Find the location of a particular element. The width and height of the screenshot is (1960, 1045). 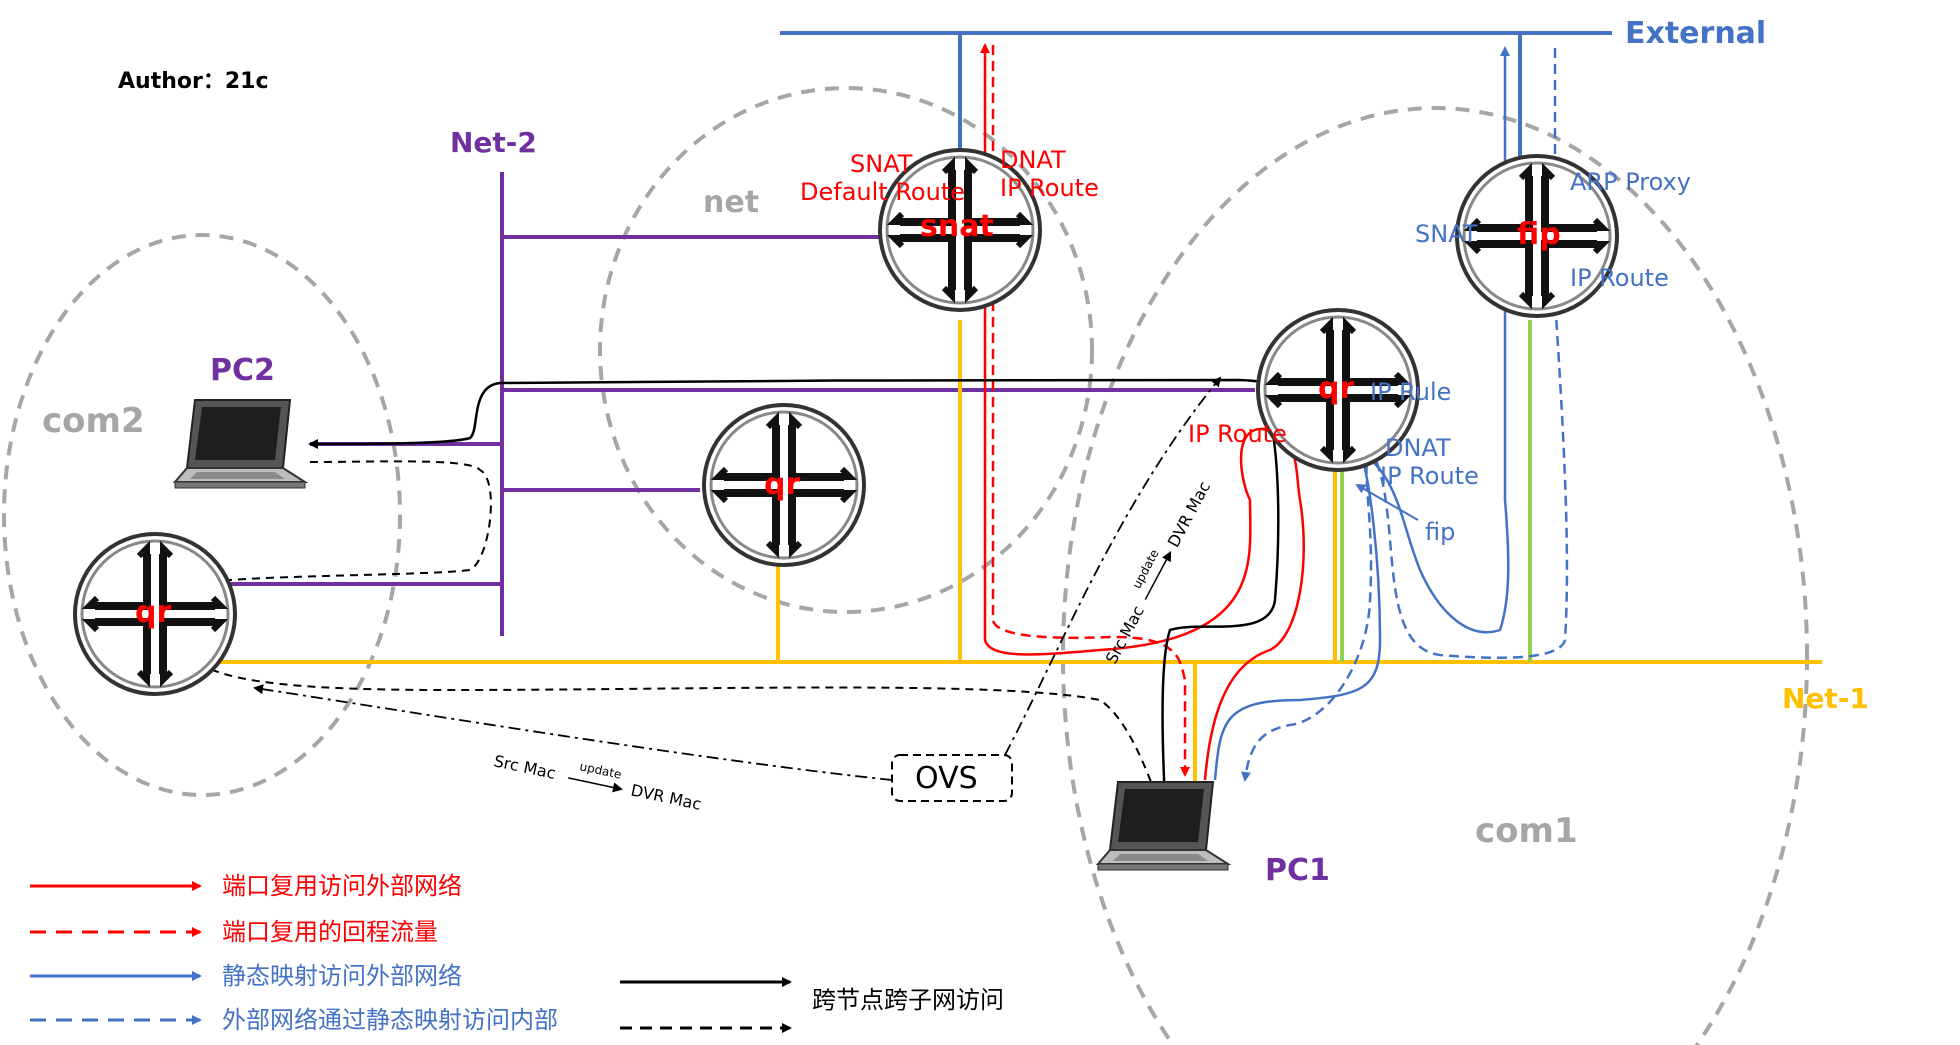

fip-pointer is located at coordinates (1387, 502).